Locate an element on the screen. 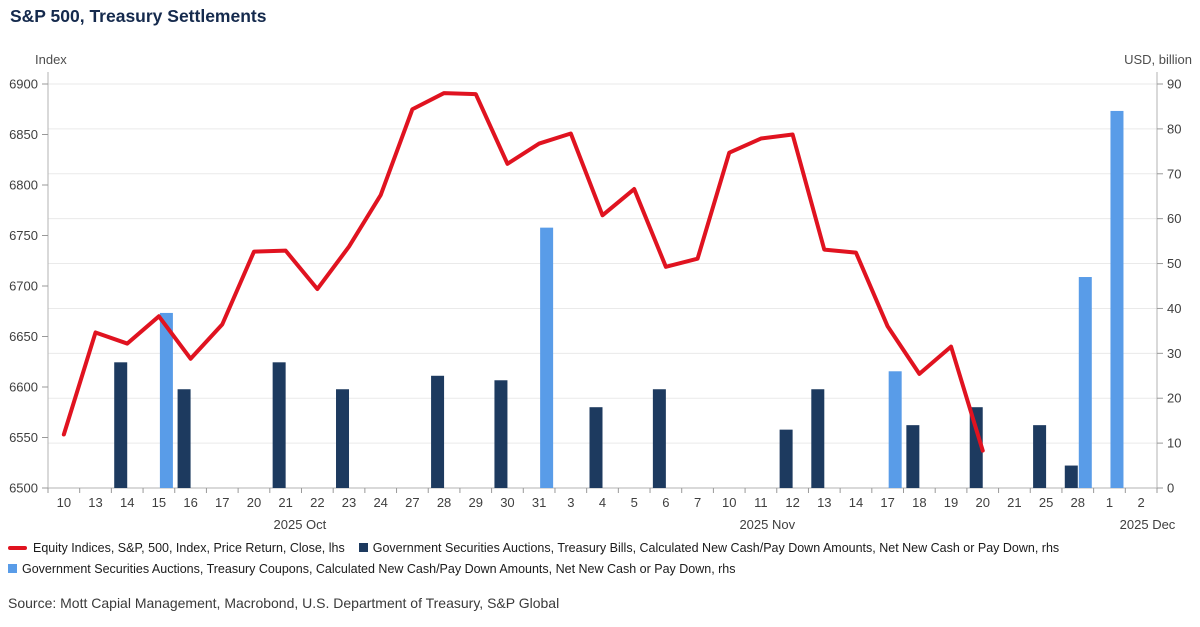 The width and height of the screenshot is (1200, 627). line-swatch-icon is located at coordinates (17, 547).